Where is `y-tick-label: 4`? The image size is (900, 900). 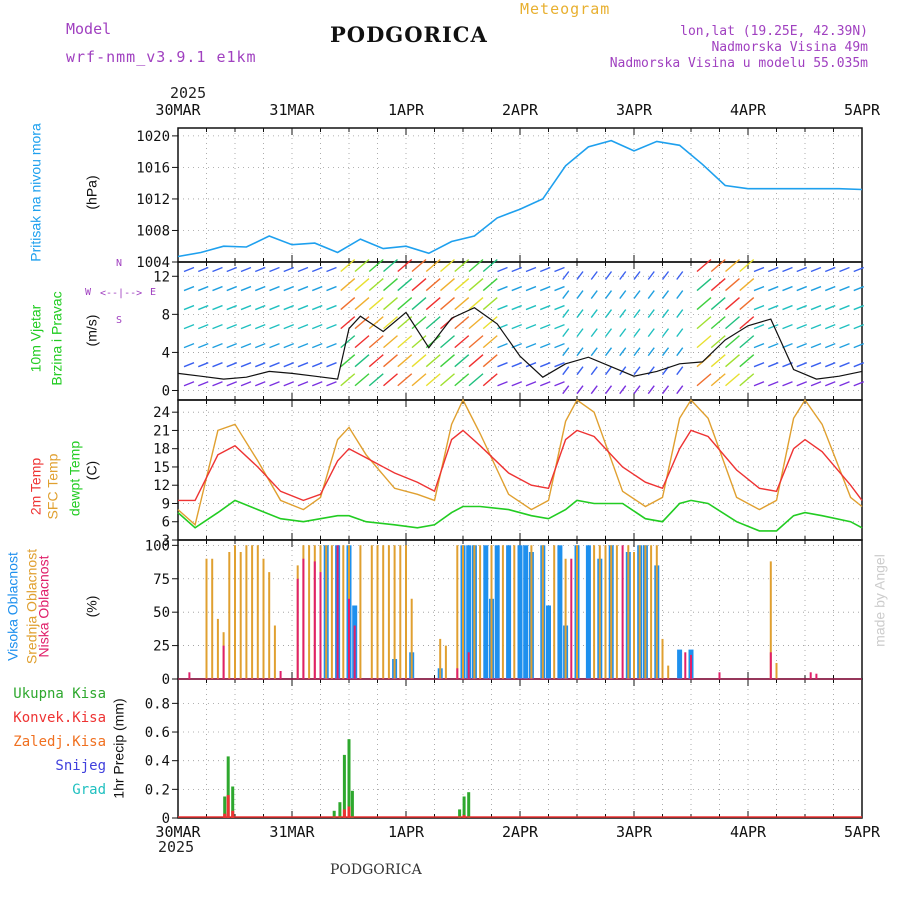
y-tick-label: 4 is located at coordinates (166, 353).